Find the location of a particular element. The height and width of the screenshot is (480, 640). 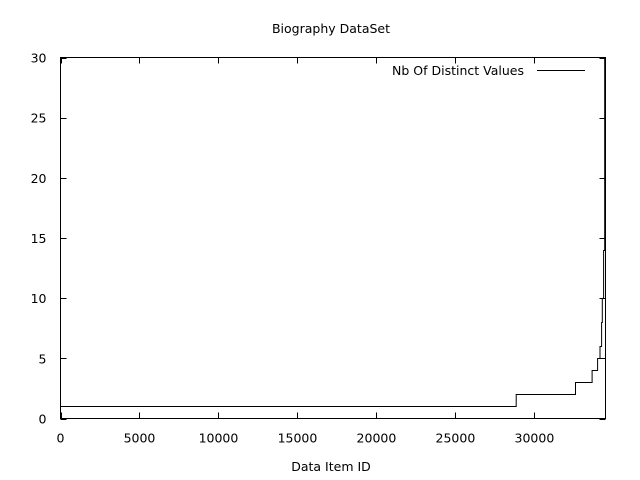

x-tick-label: 30000 is located at coordinates (535, 438).